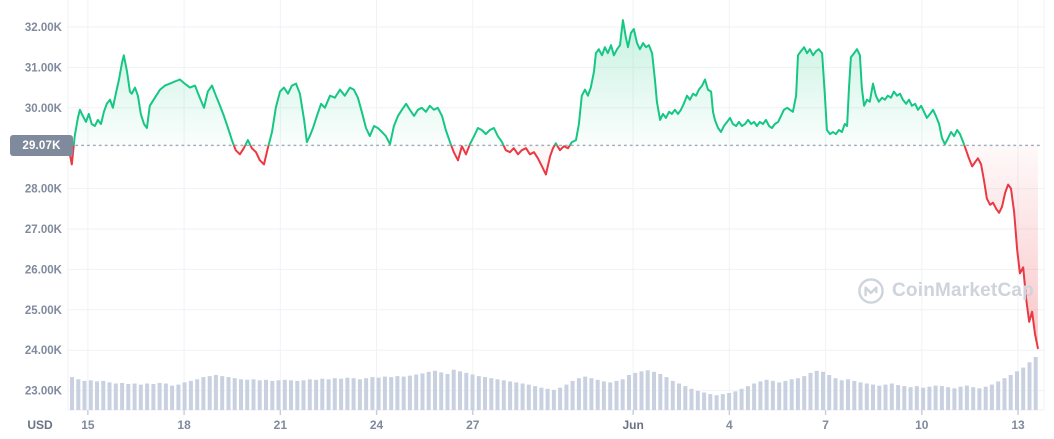 The image size is (1054, 439). Describe the element at coordinates (44, 311) in the screenshot. I see `y-axis-label: 25.00K` at that location.